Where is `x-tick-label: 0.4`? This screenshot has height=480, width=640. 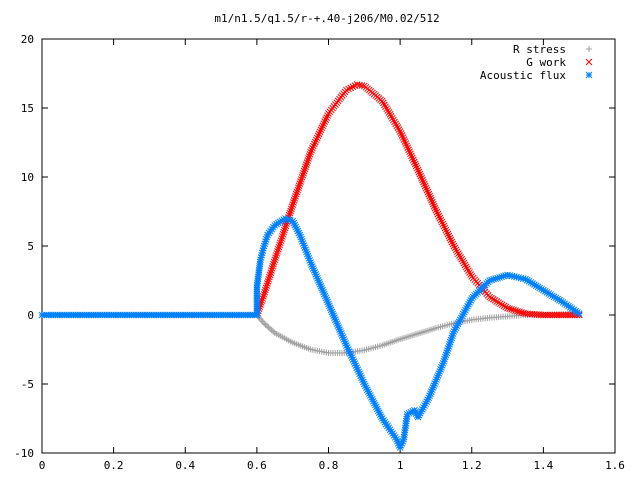 x-tick-label: 0.4 is located at coordinates (185, 465).